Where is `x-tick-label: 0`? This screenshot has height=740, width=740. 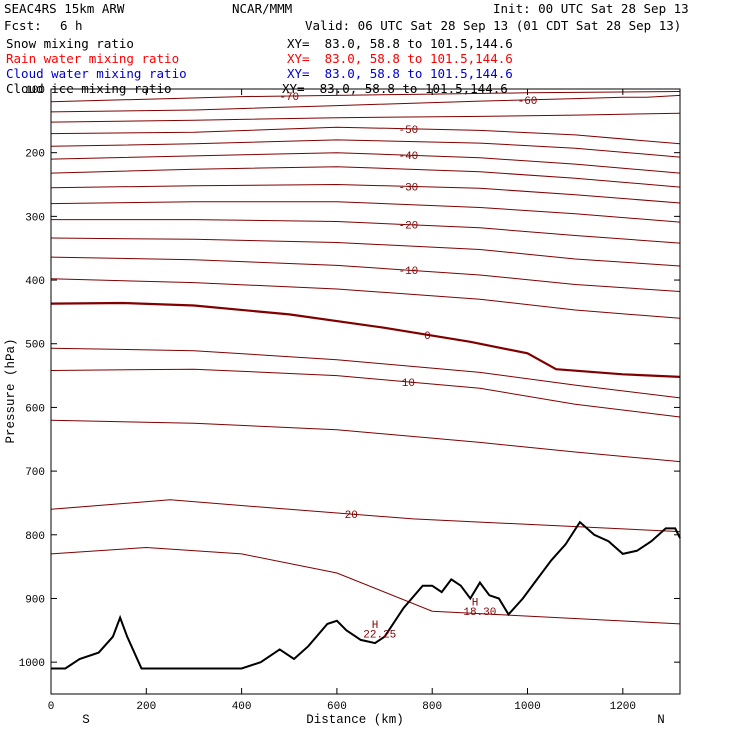
x-tick-label: 0 is located at coordinates (51, 707).